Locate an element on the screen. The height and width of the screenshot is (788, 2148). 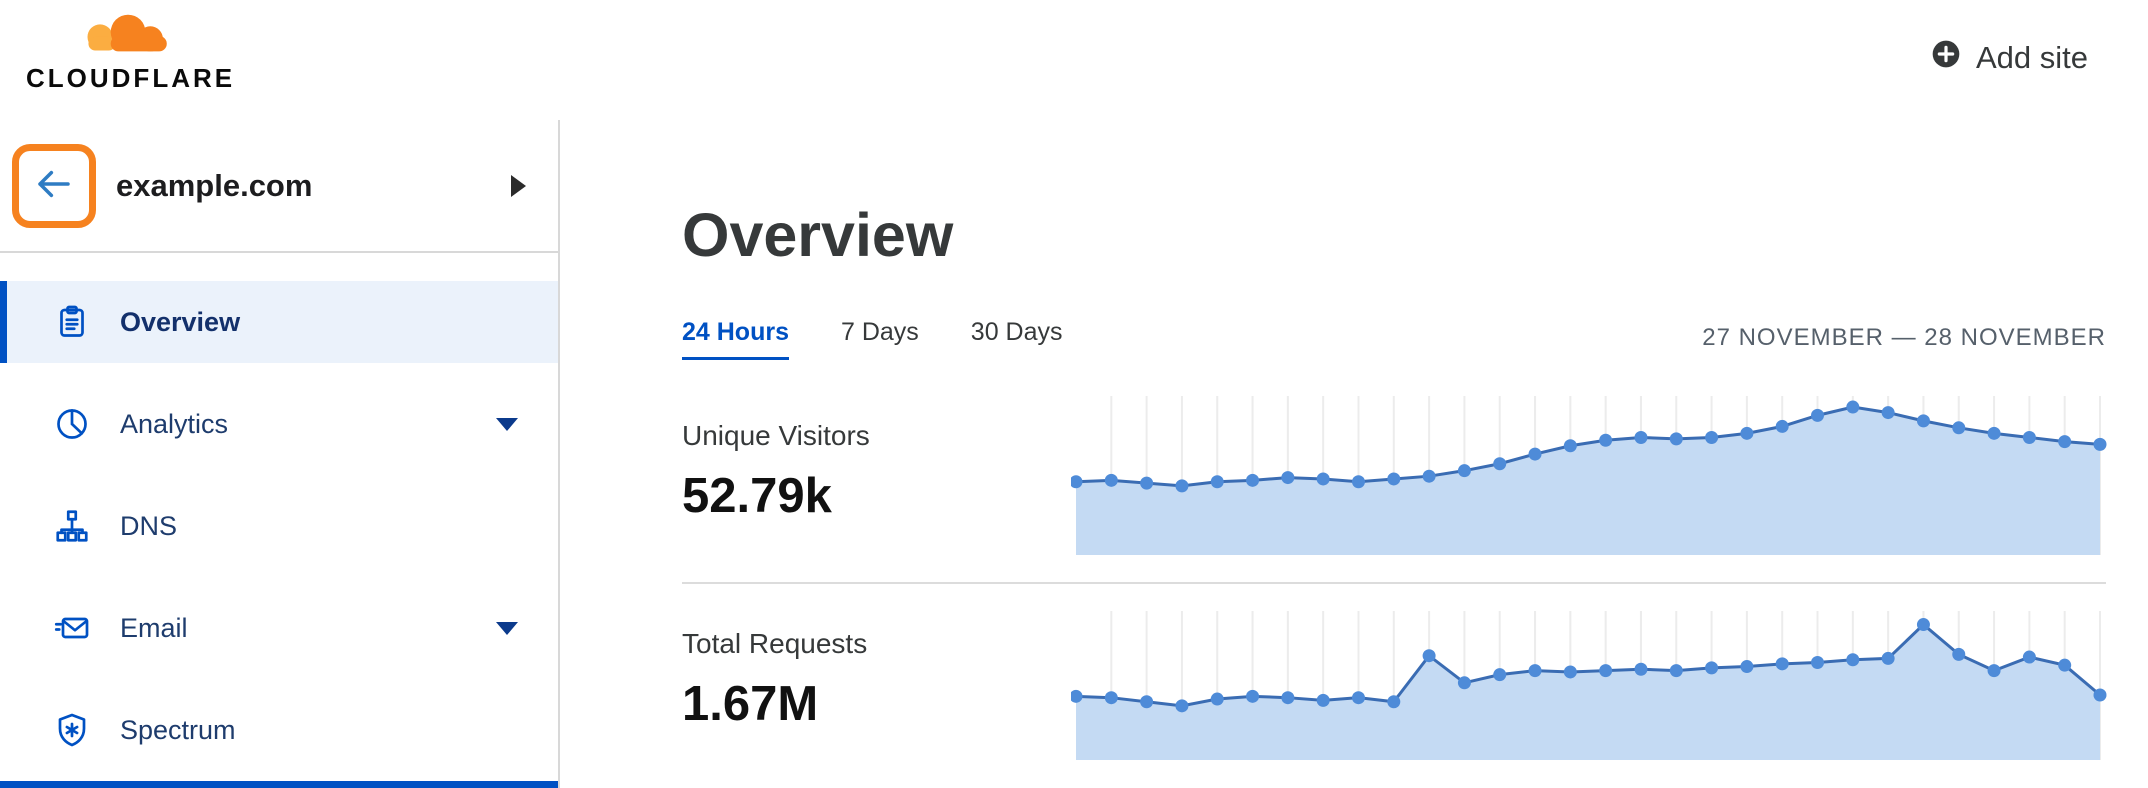
time-range-tabs: 24 Hours 7 Days 30 Days is located at coordinates (872, 339).